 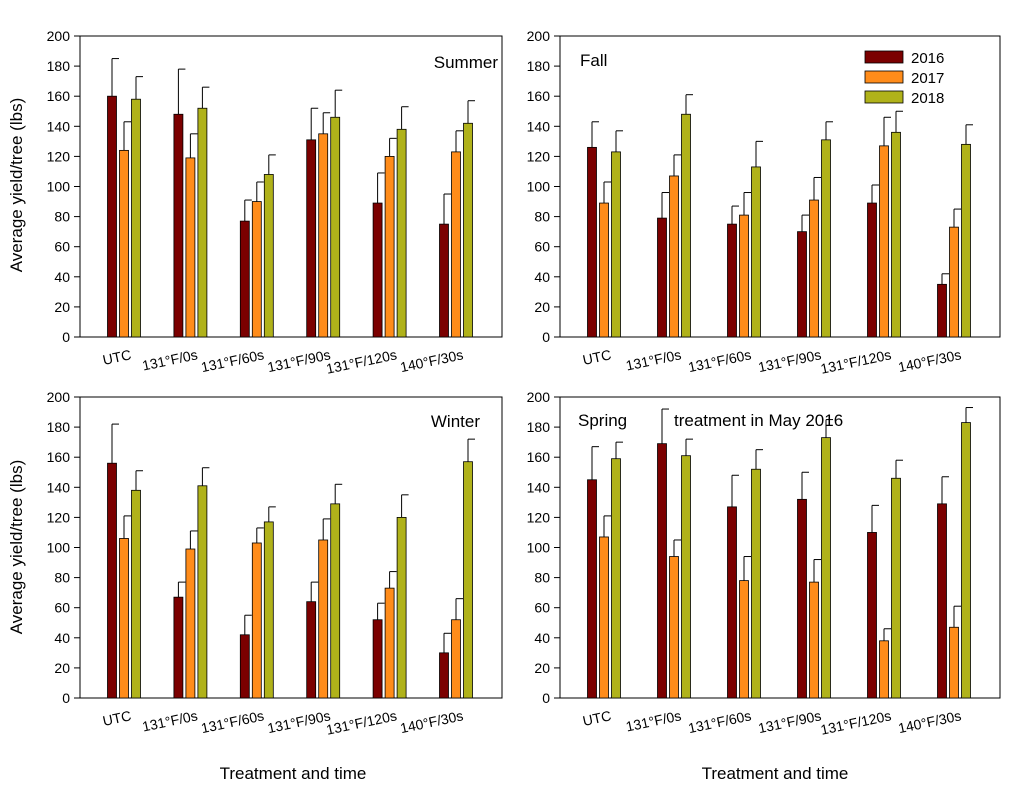 What do you see at coordinates (884, 57) in the screenshot?
I see `legend-swatch-2016` at bounding box center [884, 57].